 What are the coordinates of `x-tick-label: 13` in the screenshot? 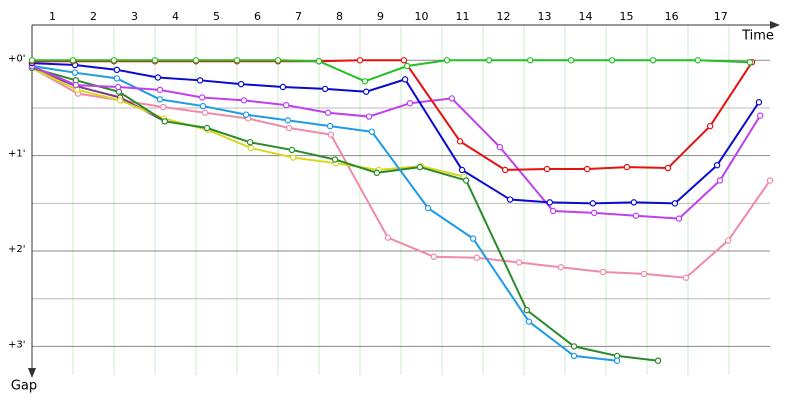 It's located at (545, 16).